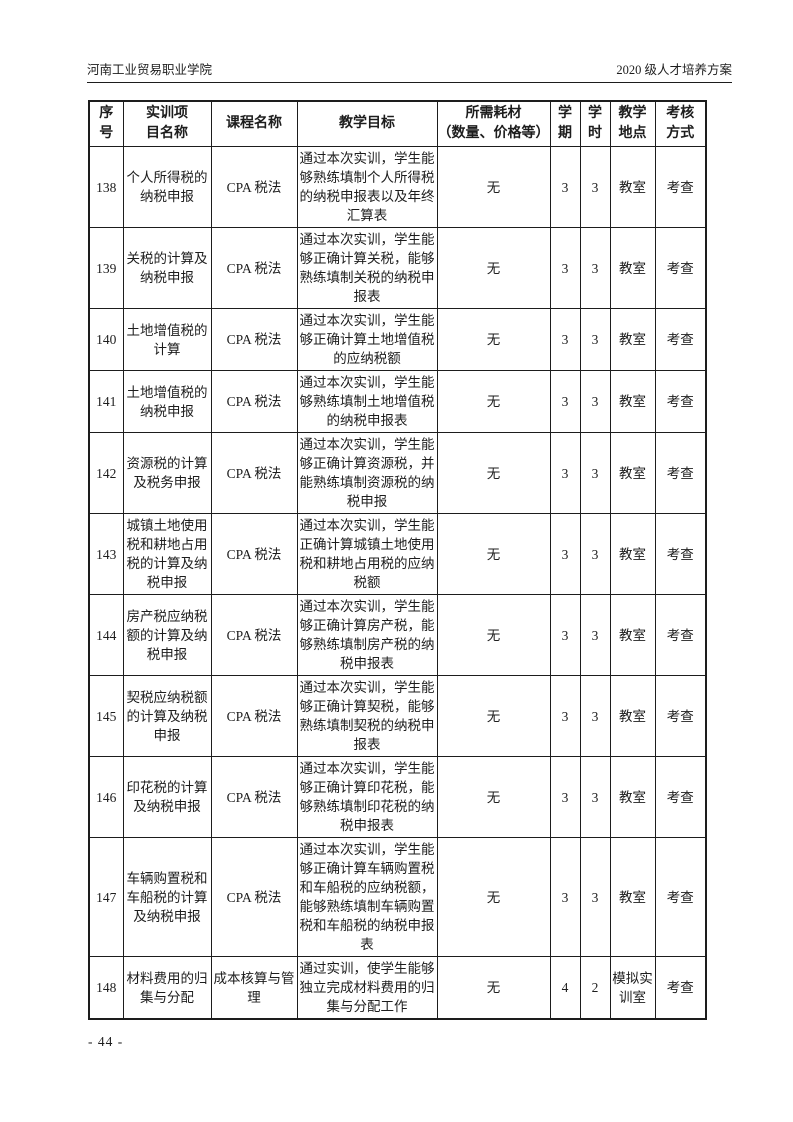 The height and width of the screenshot is (1122, 793). What do you see at coordinates (106, 268) in the screenshot?
I see `cell-no: 139` at bounding box center [106, 268].